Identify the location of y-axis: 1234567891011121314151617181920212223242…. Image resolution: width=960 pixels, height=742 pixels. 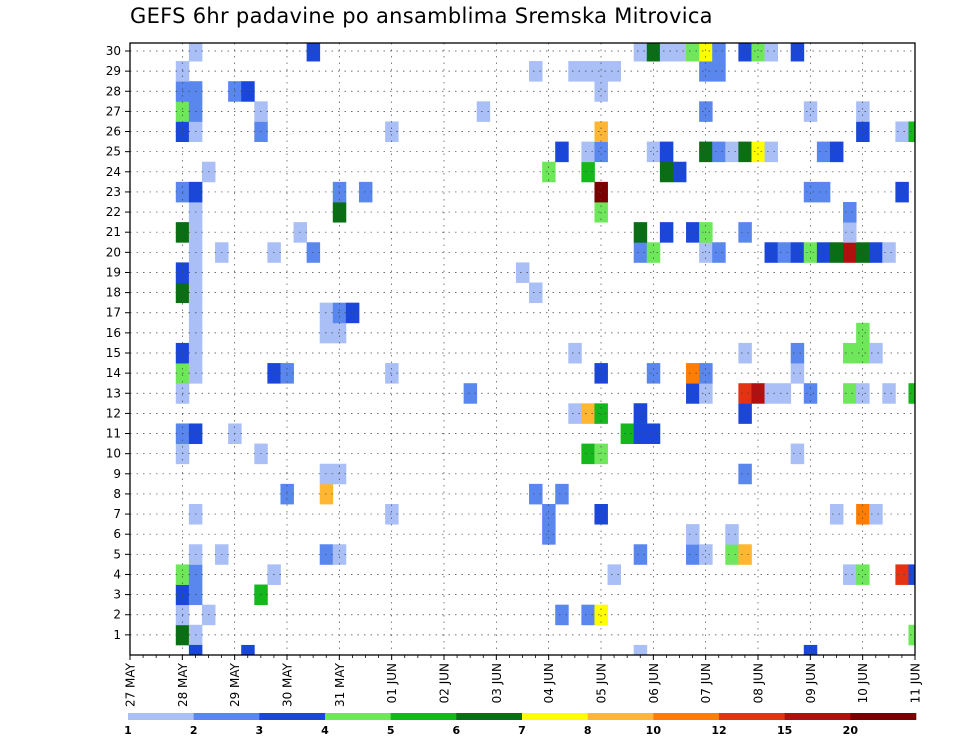
(118, 343).